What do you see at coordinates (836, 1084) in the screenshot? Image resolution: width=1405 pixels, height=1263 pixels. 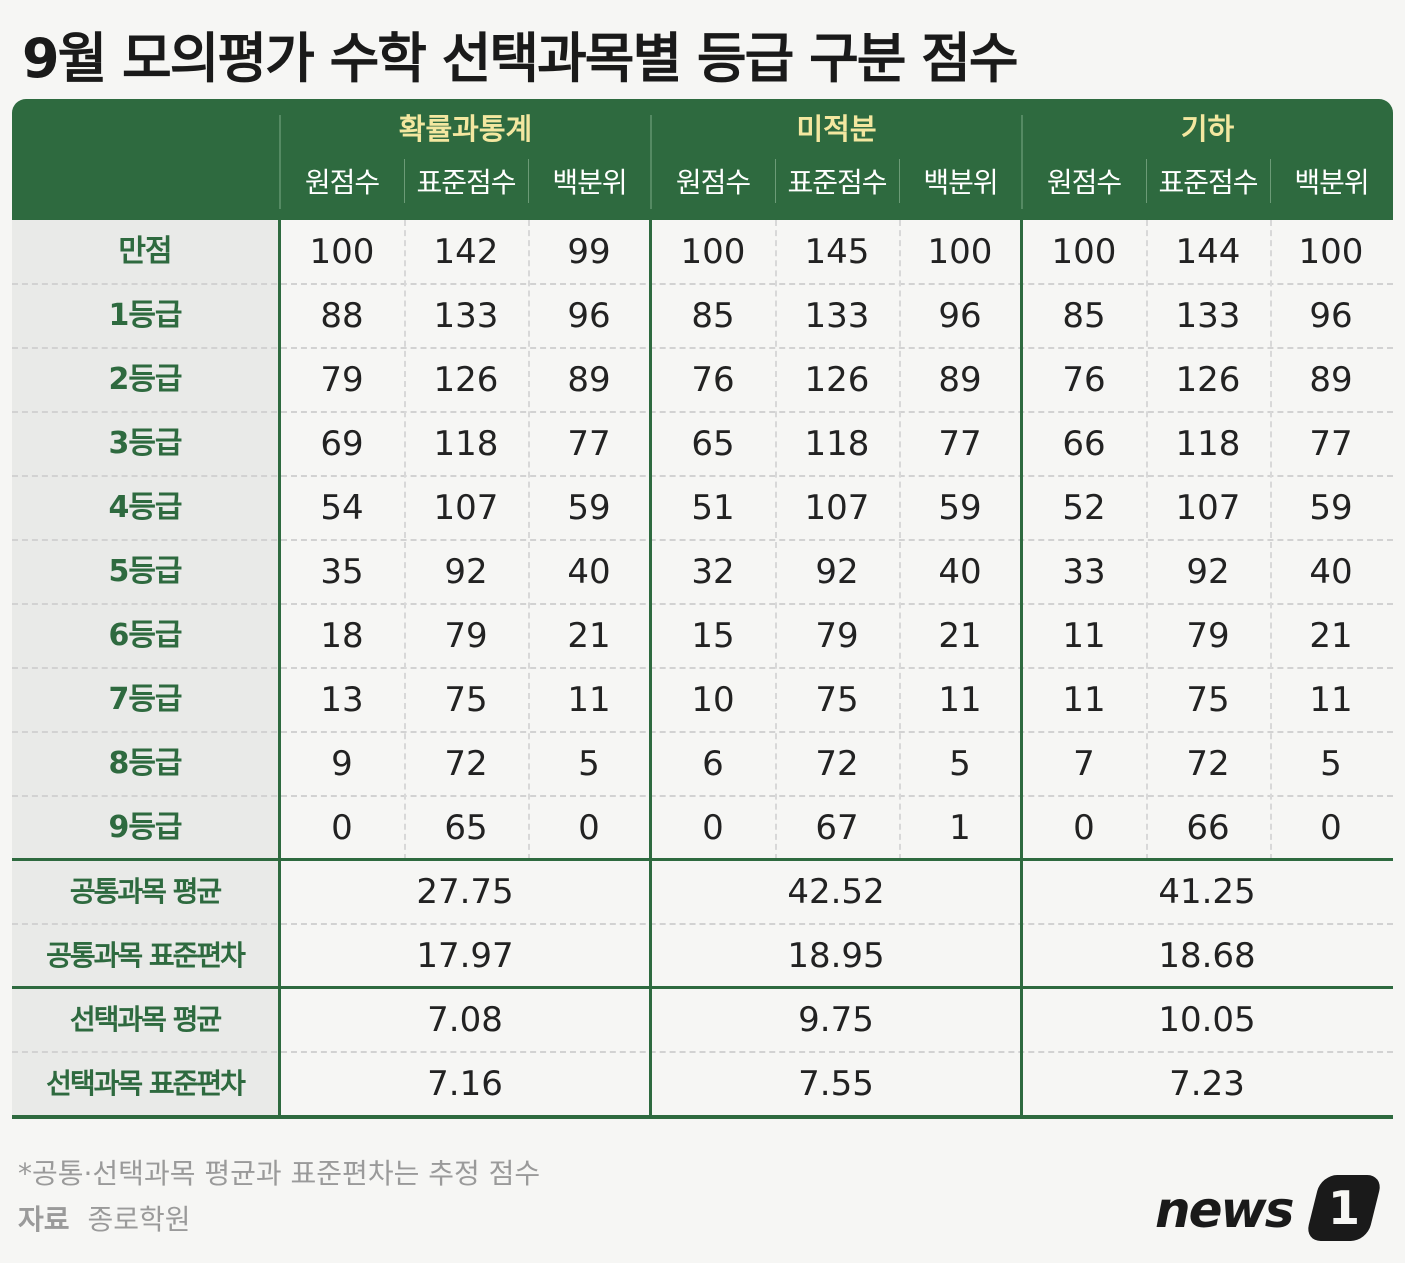 I see `stat-cell: 7.55` at bounding box center [836, 1084].